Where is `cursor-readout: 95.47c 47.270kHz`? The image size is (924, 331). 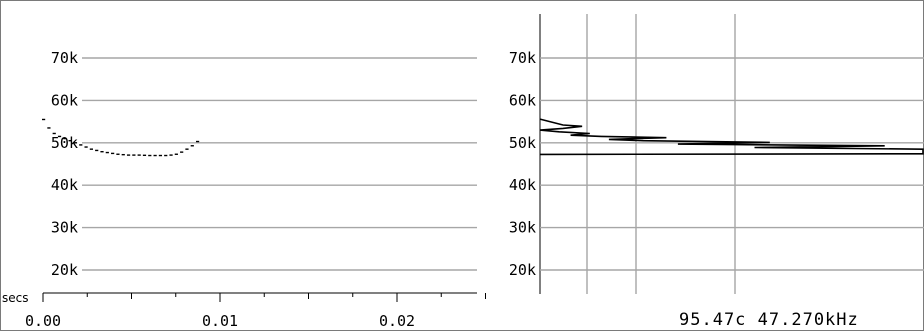
cursor-readout: 95.47c 47.270kHz is located at coordinates (769, 320).